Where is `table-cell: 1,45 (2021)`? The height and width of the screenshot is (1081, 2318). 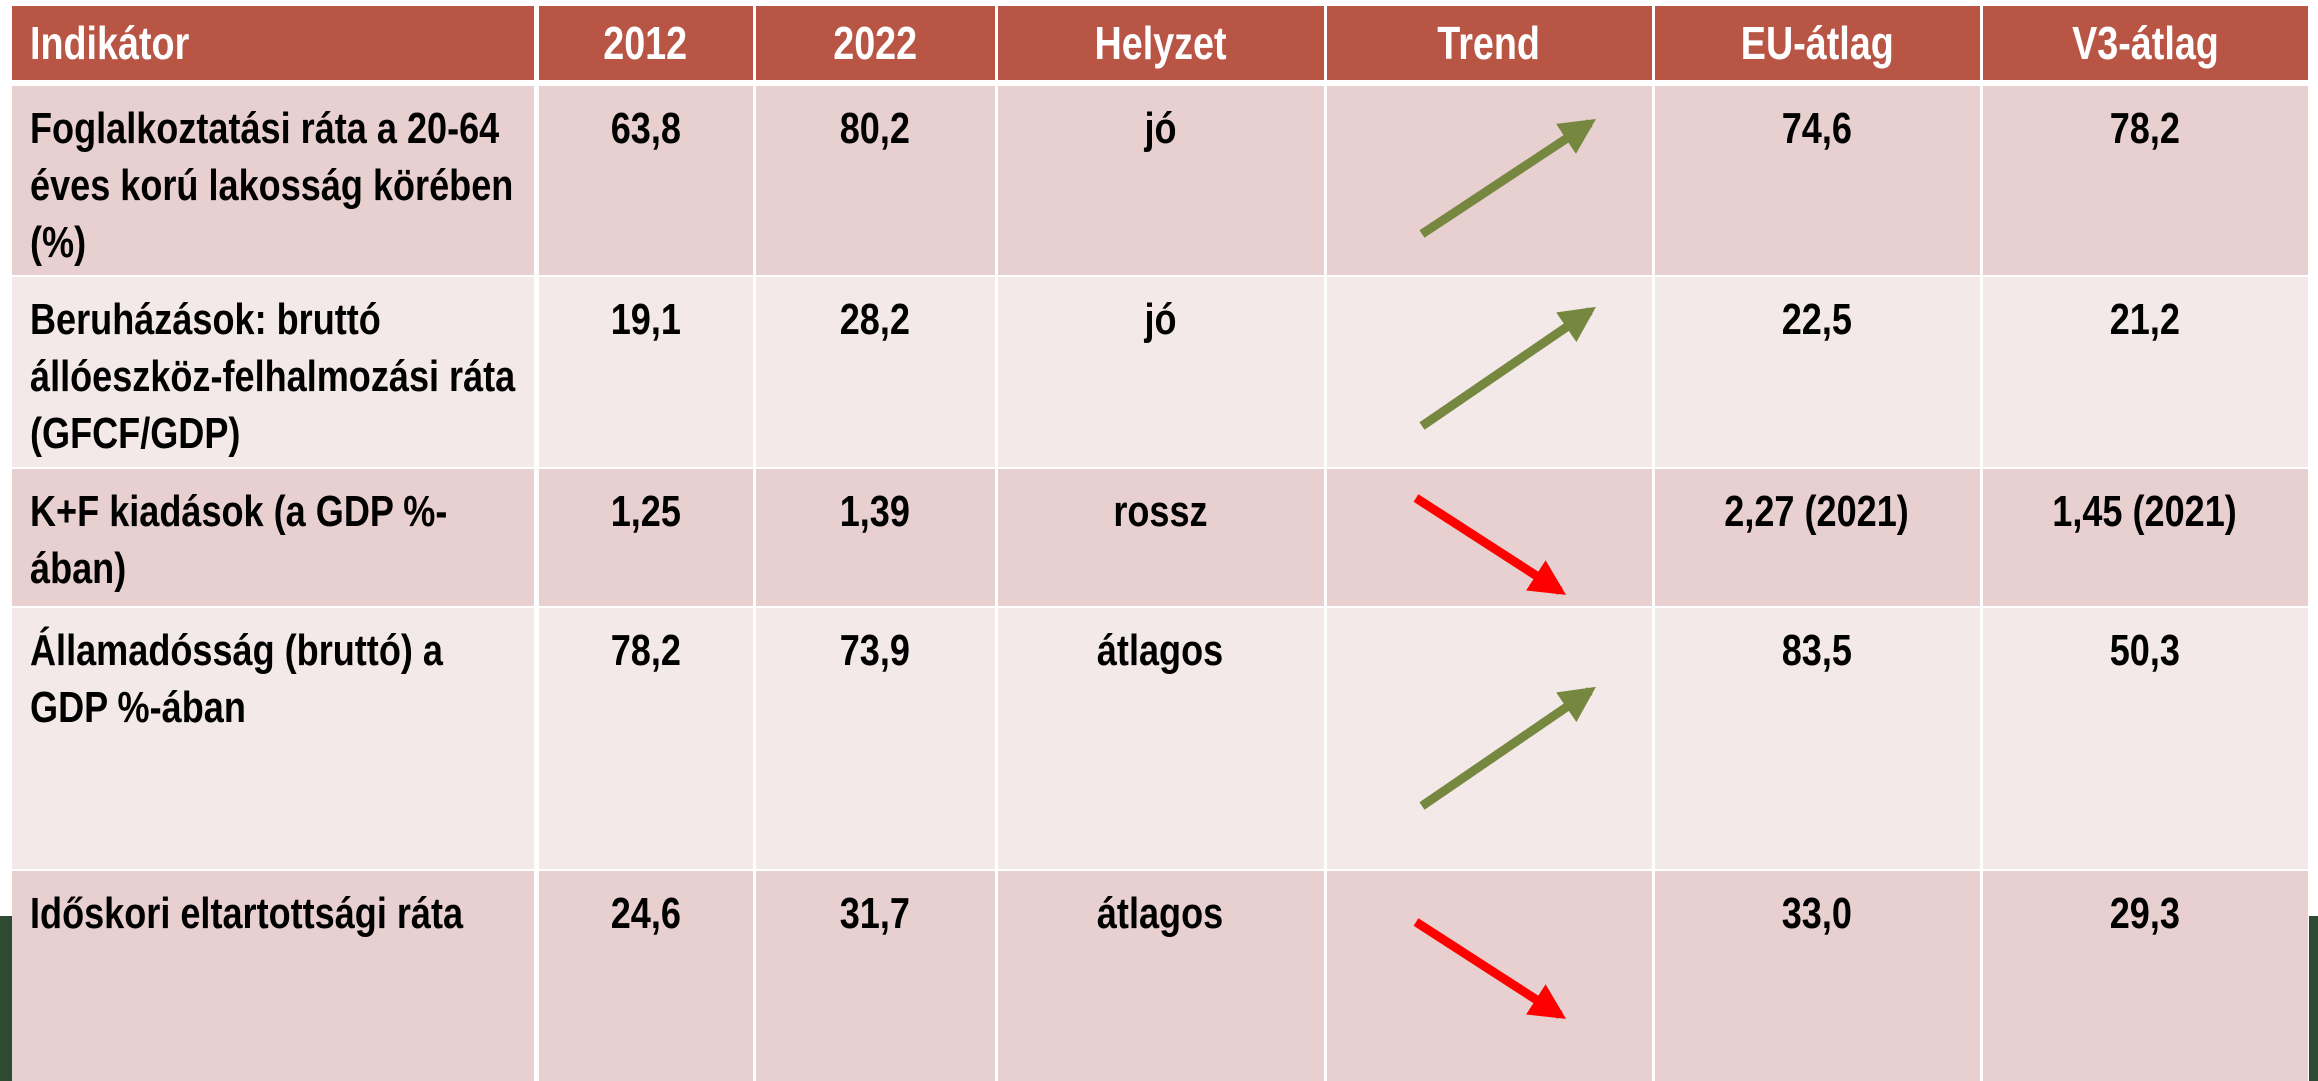 table-cell: 1,45 (2021) is located at coordinates (2145, 537).